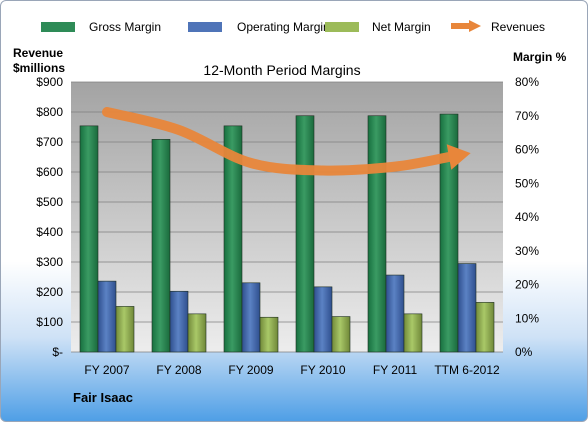 The width and height of the screenshot is (588, 422). What do you see at coordinates (527, 116) in the screenshot?
I see `right-tick-label: 70%` at bounding box center [527, 116].